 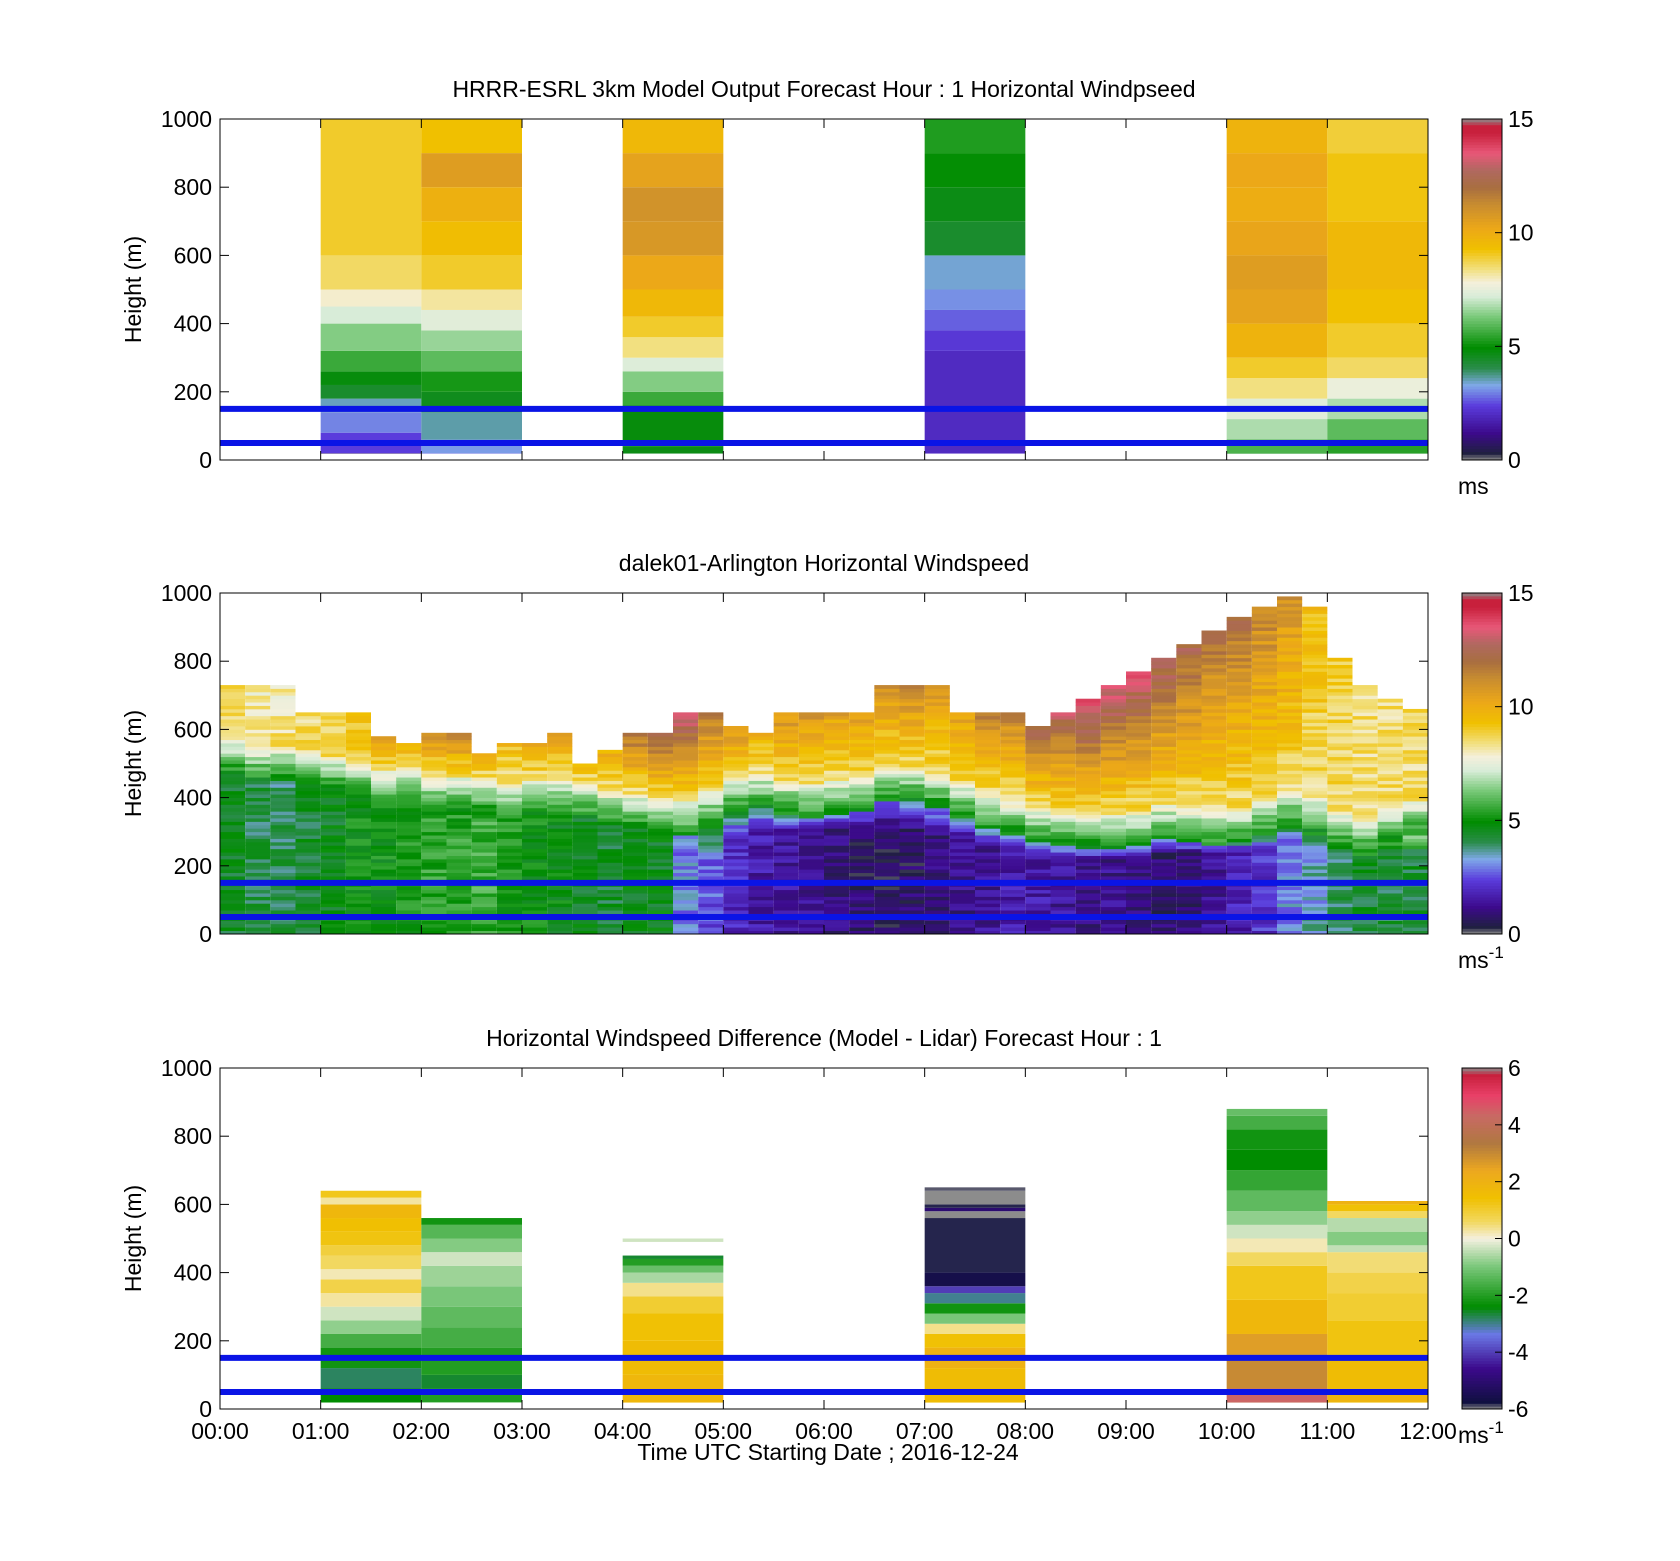 What do you see at coordinates (1514, 346) in the screenshot?
I see `colorbar-tick-label: 5` at bounding box center [1514, 346].